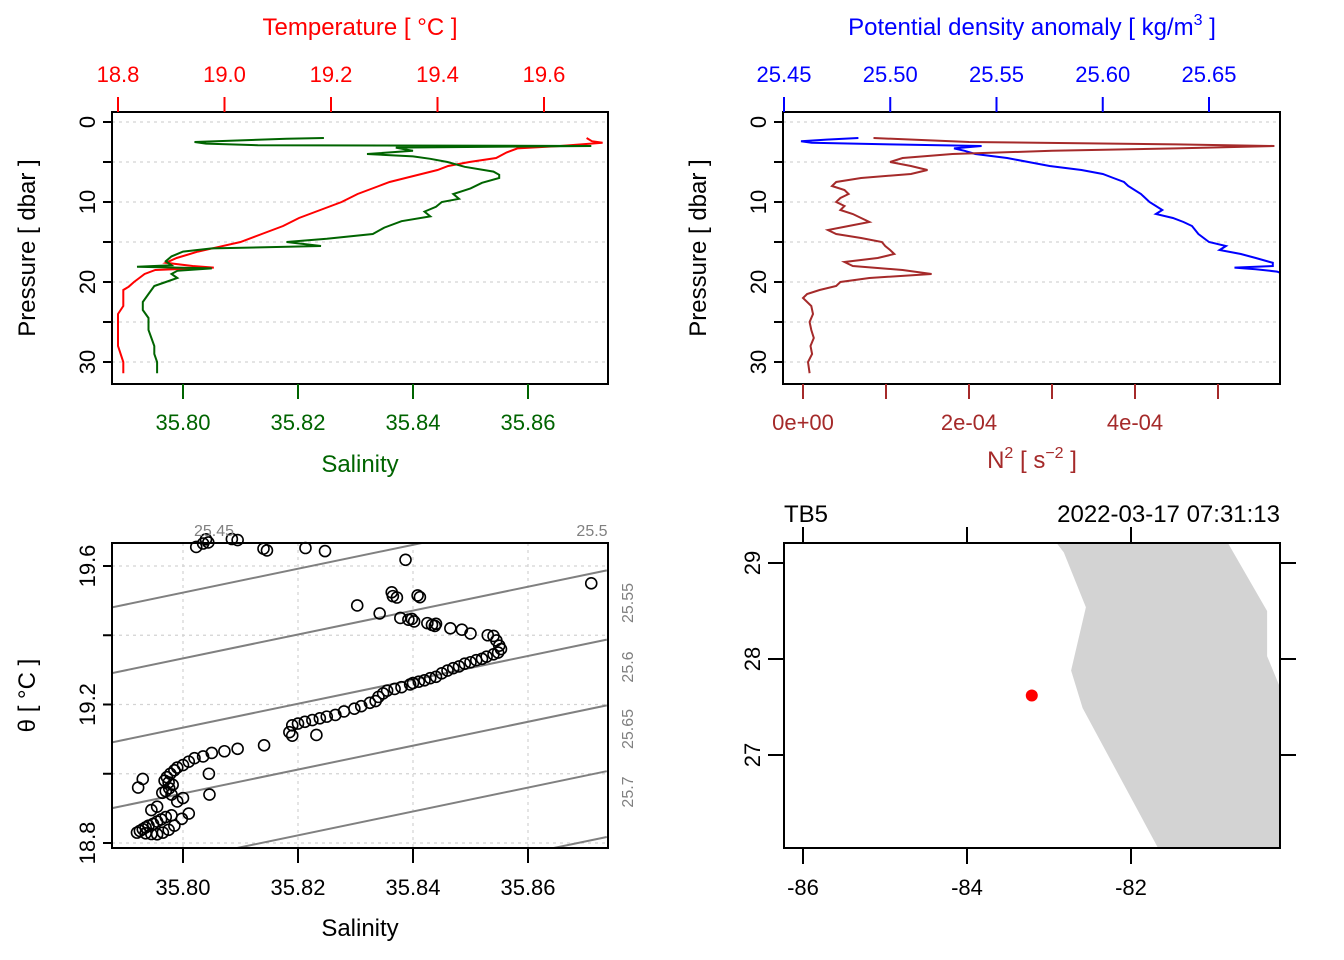 Image resolution: width=1344 pixels, height=960 pixels. I want to click on temperature-axis-tick-label: 19.0, so click(224, 74).